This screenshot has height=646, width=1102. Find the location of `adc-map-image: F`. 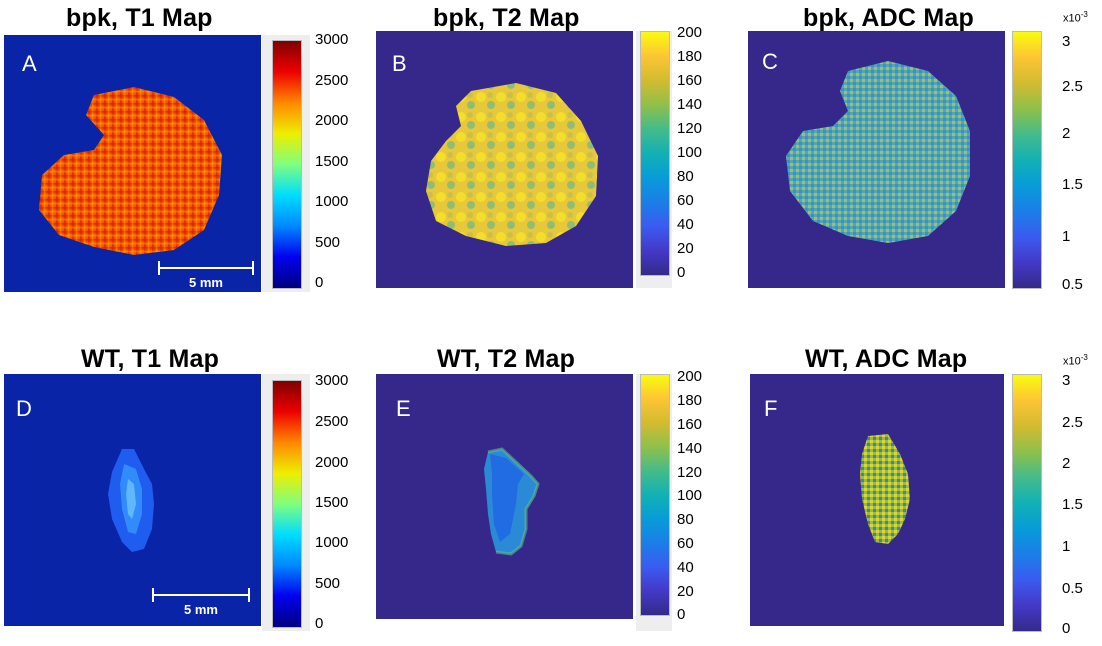

adc-map-image: F is located at coordinates (877, 500).